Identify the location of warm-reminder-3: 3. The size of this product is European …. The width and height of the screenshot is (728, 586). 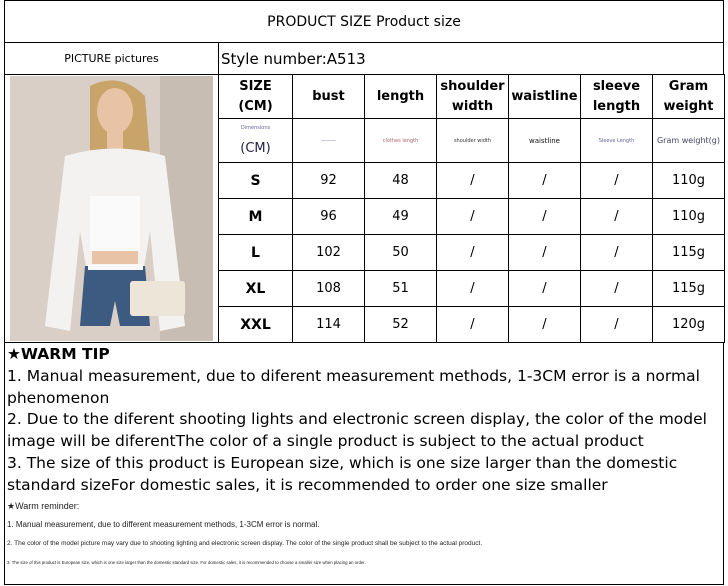
(186, 562).